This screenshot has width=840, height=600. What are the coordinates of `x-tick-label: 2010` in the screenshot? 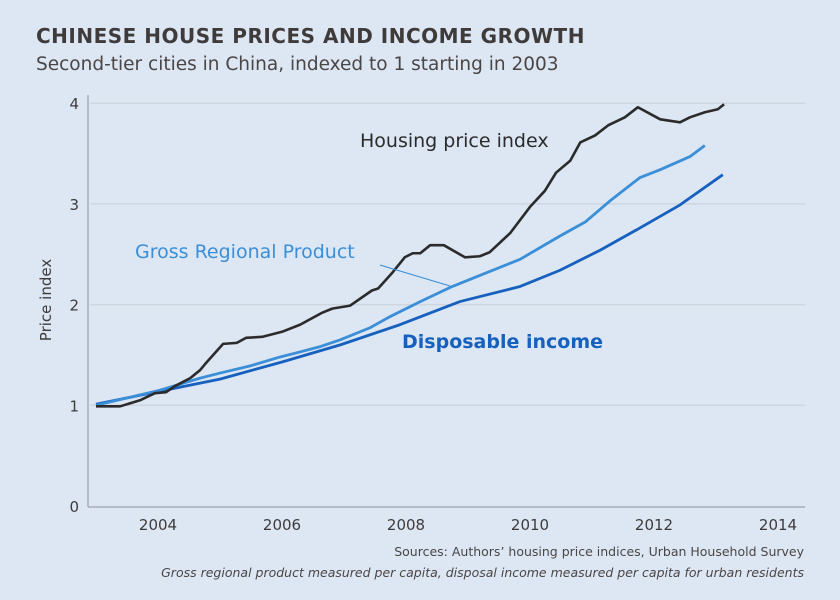 It's located at (530, 525).